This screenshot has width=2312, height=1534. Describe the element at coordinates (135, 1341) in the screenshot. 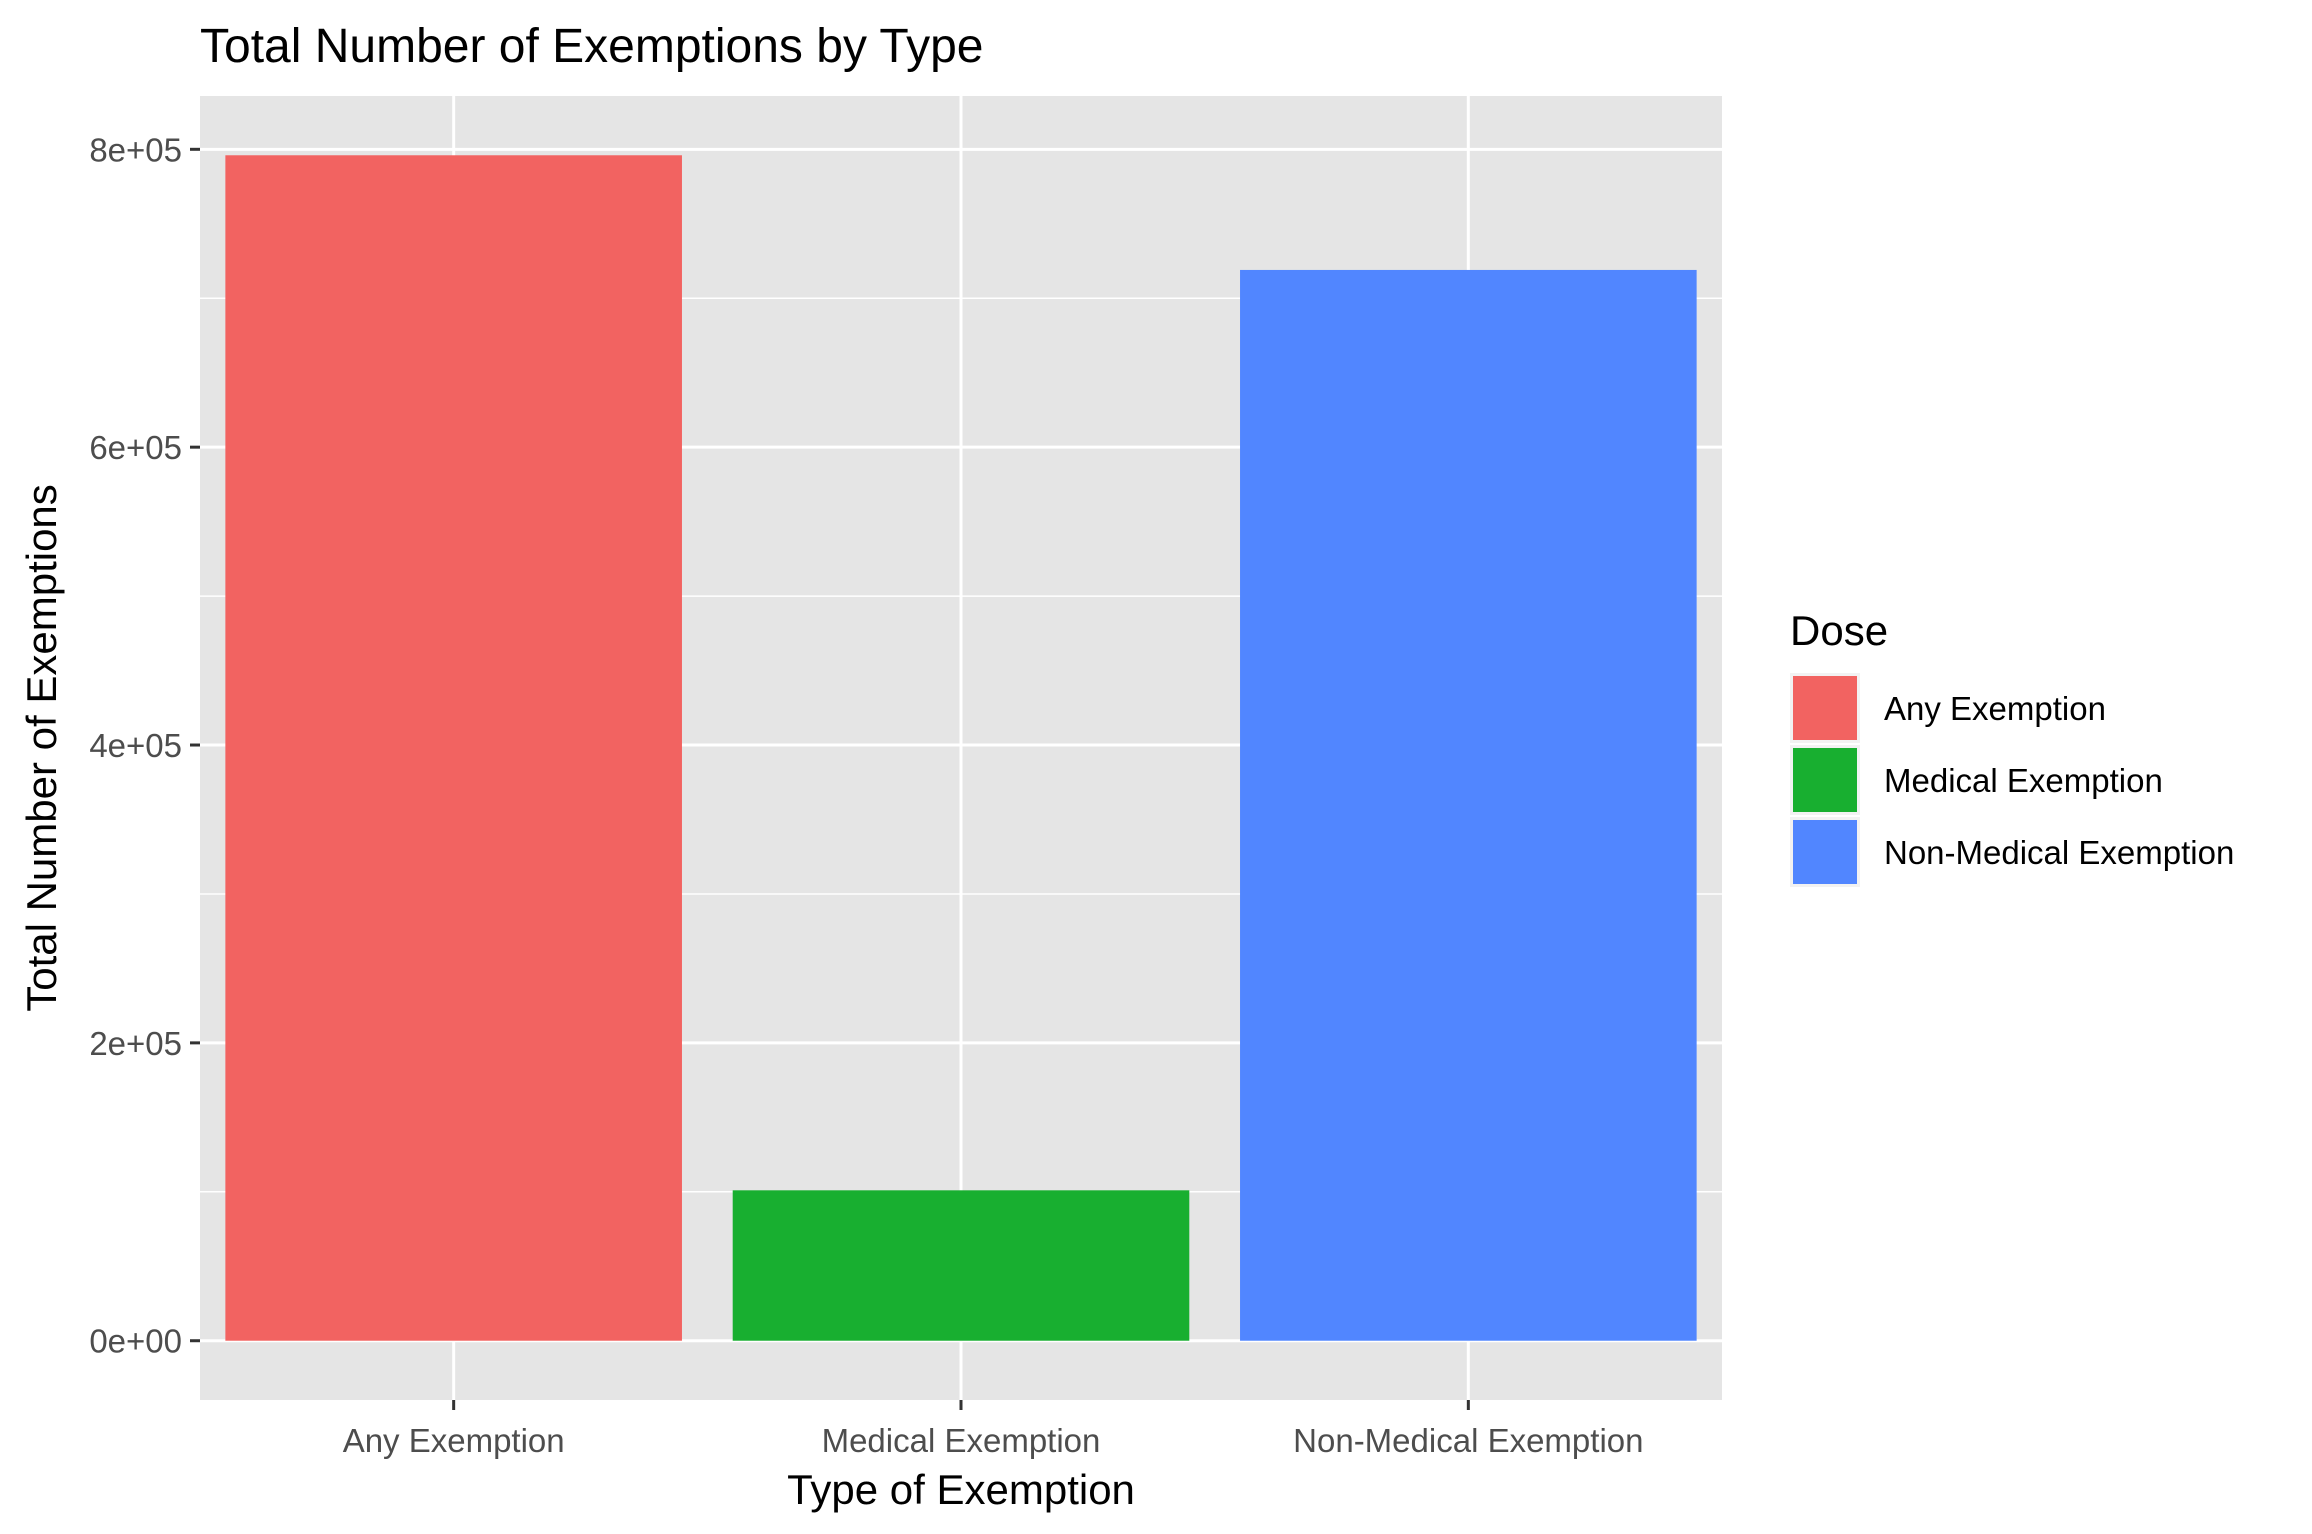

I see `y-tick-label: 0e+00` at that location.